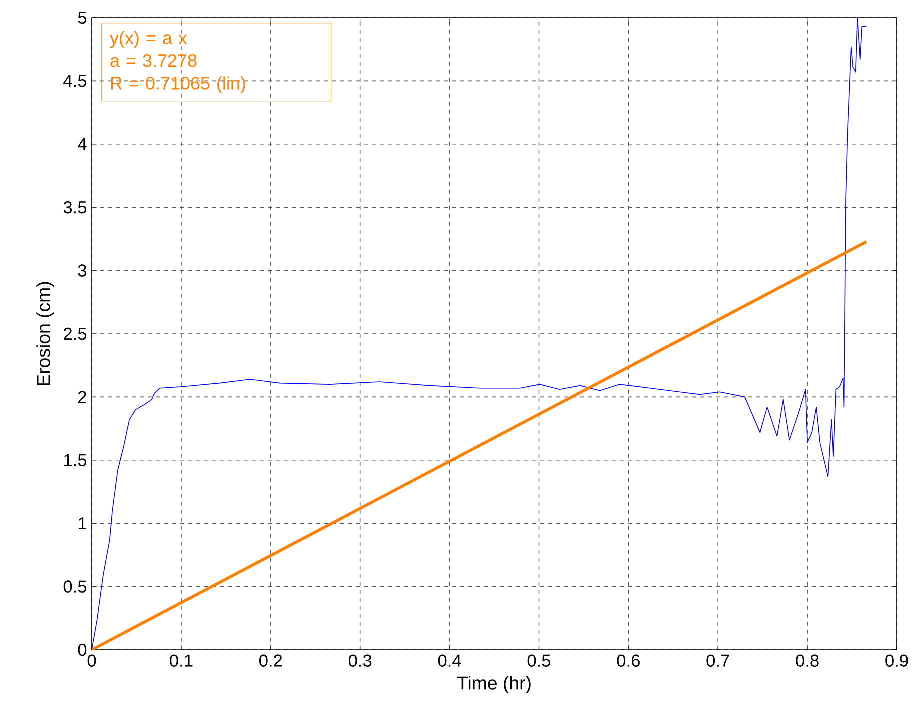 The image size is (919, 721). What do you see at coordinates (494, 685) in the screenshot?
I see `x-axis-title: Time (hr)` at bounding box center [494, 685].